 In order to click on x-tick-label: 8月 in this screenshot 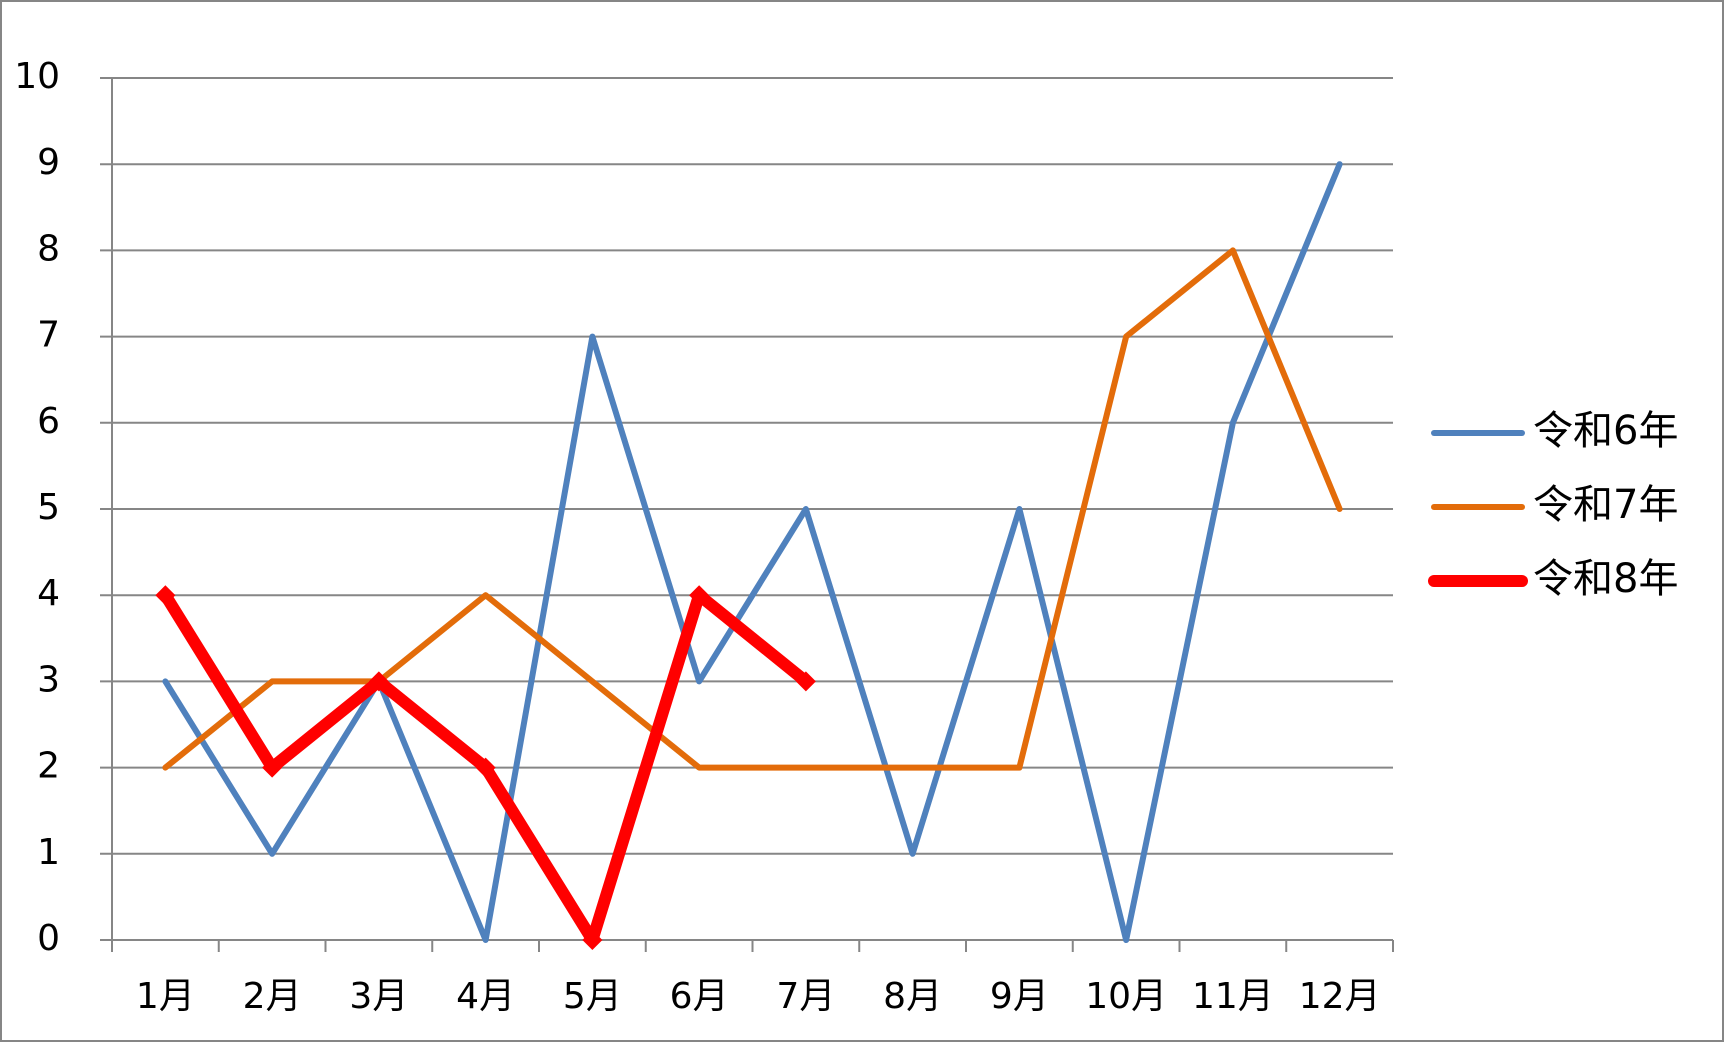, I will do `click(912, 996)`.